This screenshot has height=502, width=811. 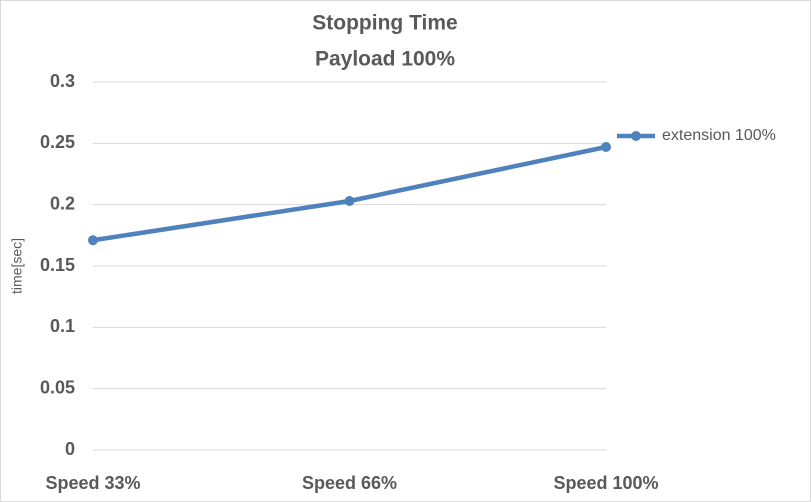 What do you see at coordinates (384, 23) in the screenshot?
I see `chart-title: Stopping Time` at bounding box center [384, 23].